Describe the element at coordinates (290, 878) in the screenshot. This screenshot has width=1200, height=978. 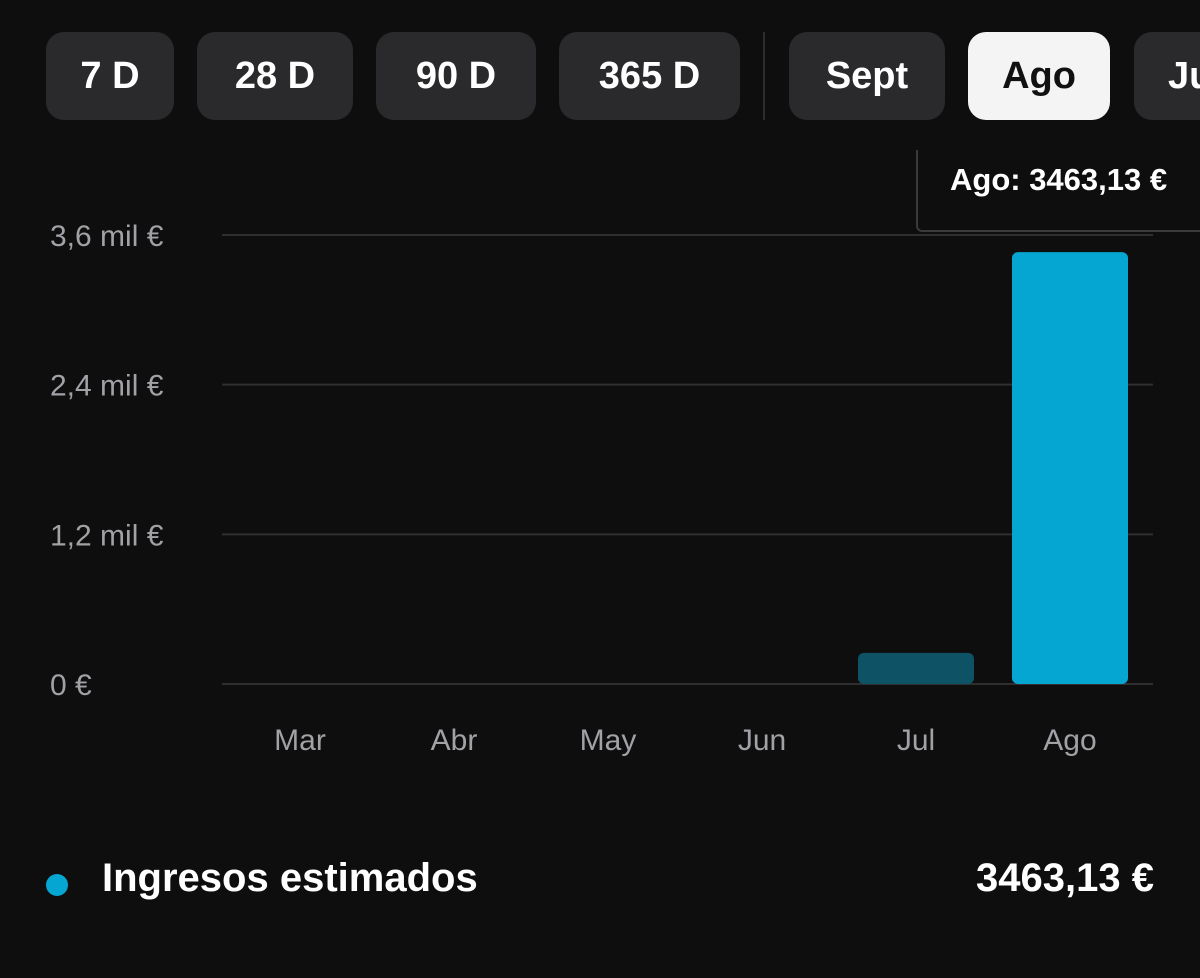
I see `legend-series-label: Ingresos estimados` at that location.